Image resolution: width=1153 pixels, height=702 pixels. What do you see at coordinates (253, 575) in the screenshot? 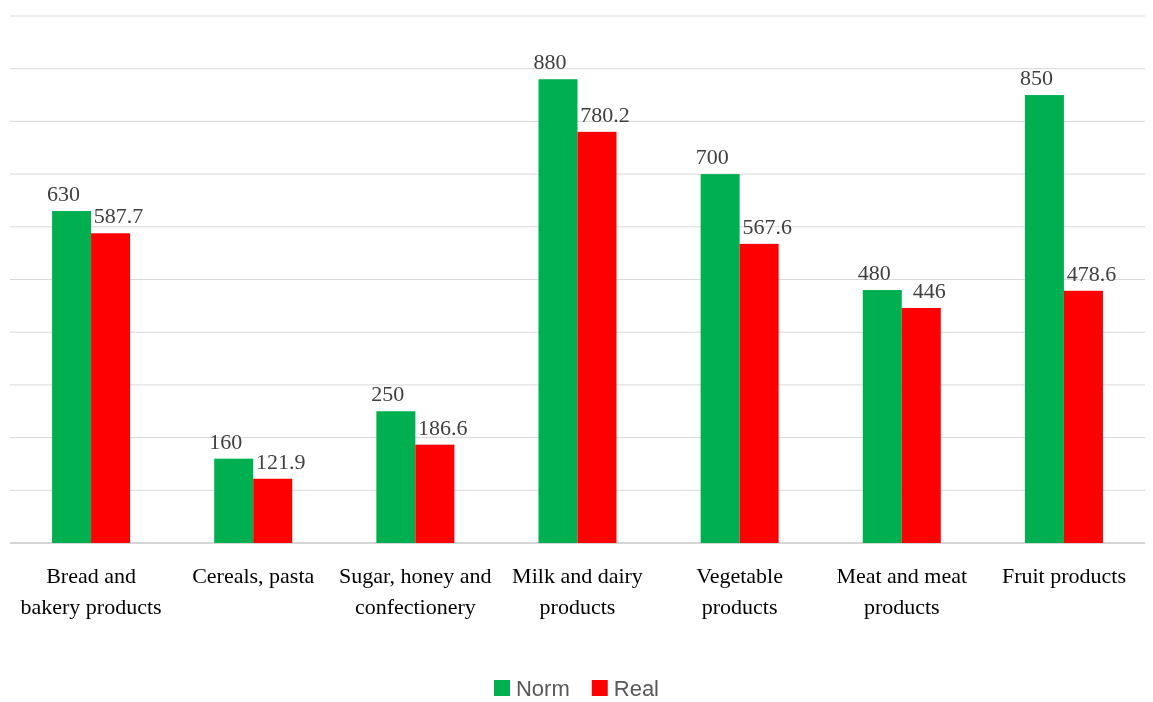
I see `x-tick-label: Cereals, pasta` at bounding box center [253, 575].